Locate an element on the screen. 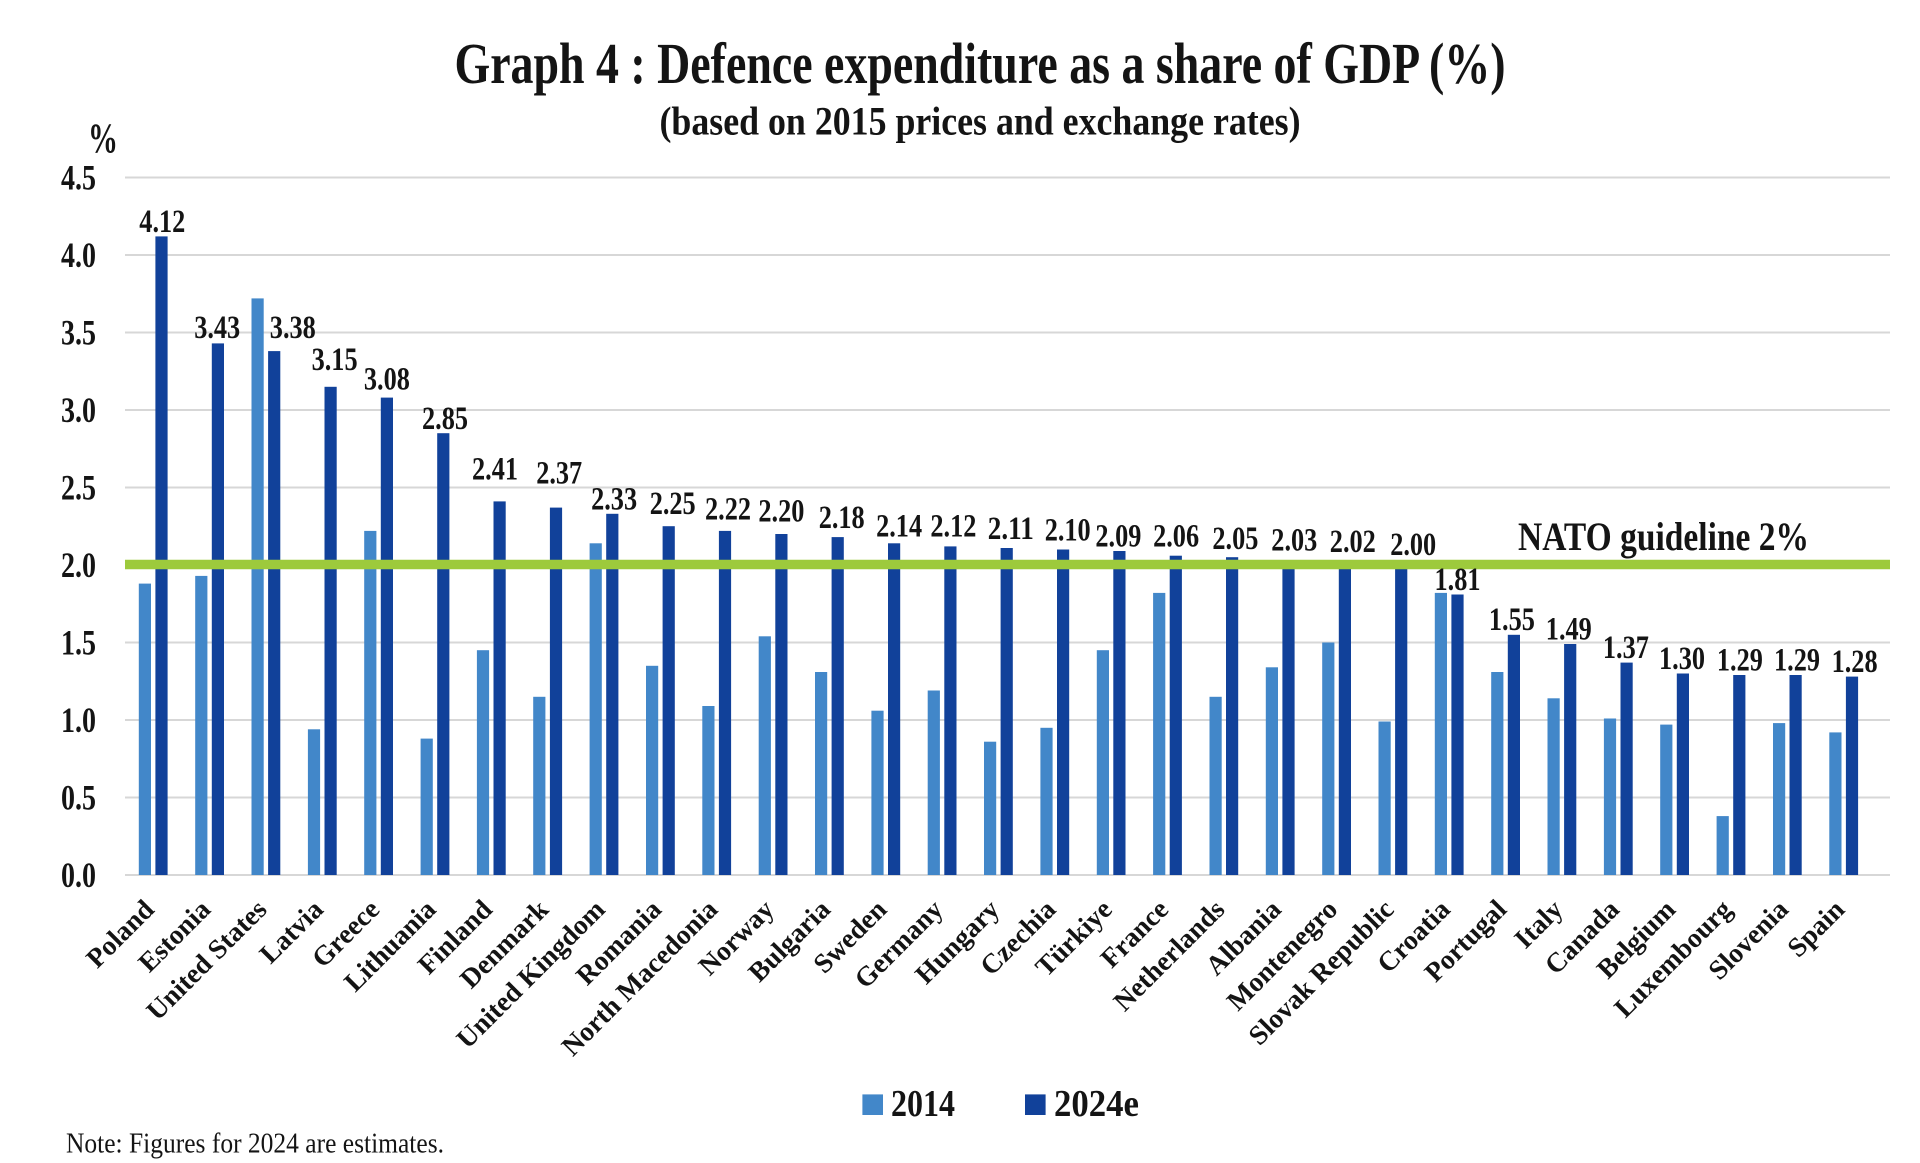 The width and height of the screenshot is (1920, 1163). svg-text: 1.30 is located at coordinates (1682, 659).